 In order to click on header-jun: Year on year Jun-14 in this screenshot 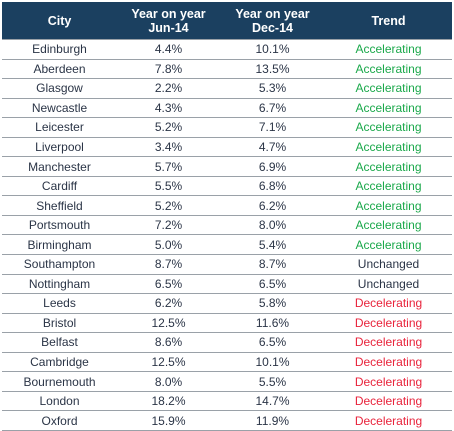, I will do `click(168, 21)`.